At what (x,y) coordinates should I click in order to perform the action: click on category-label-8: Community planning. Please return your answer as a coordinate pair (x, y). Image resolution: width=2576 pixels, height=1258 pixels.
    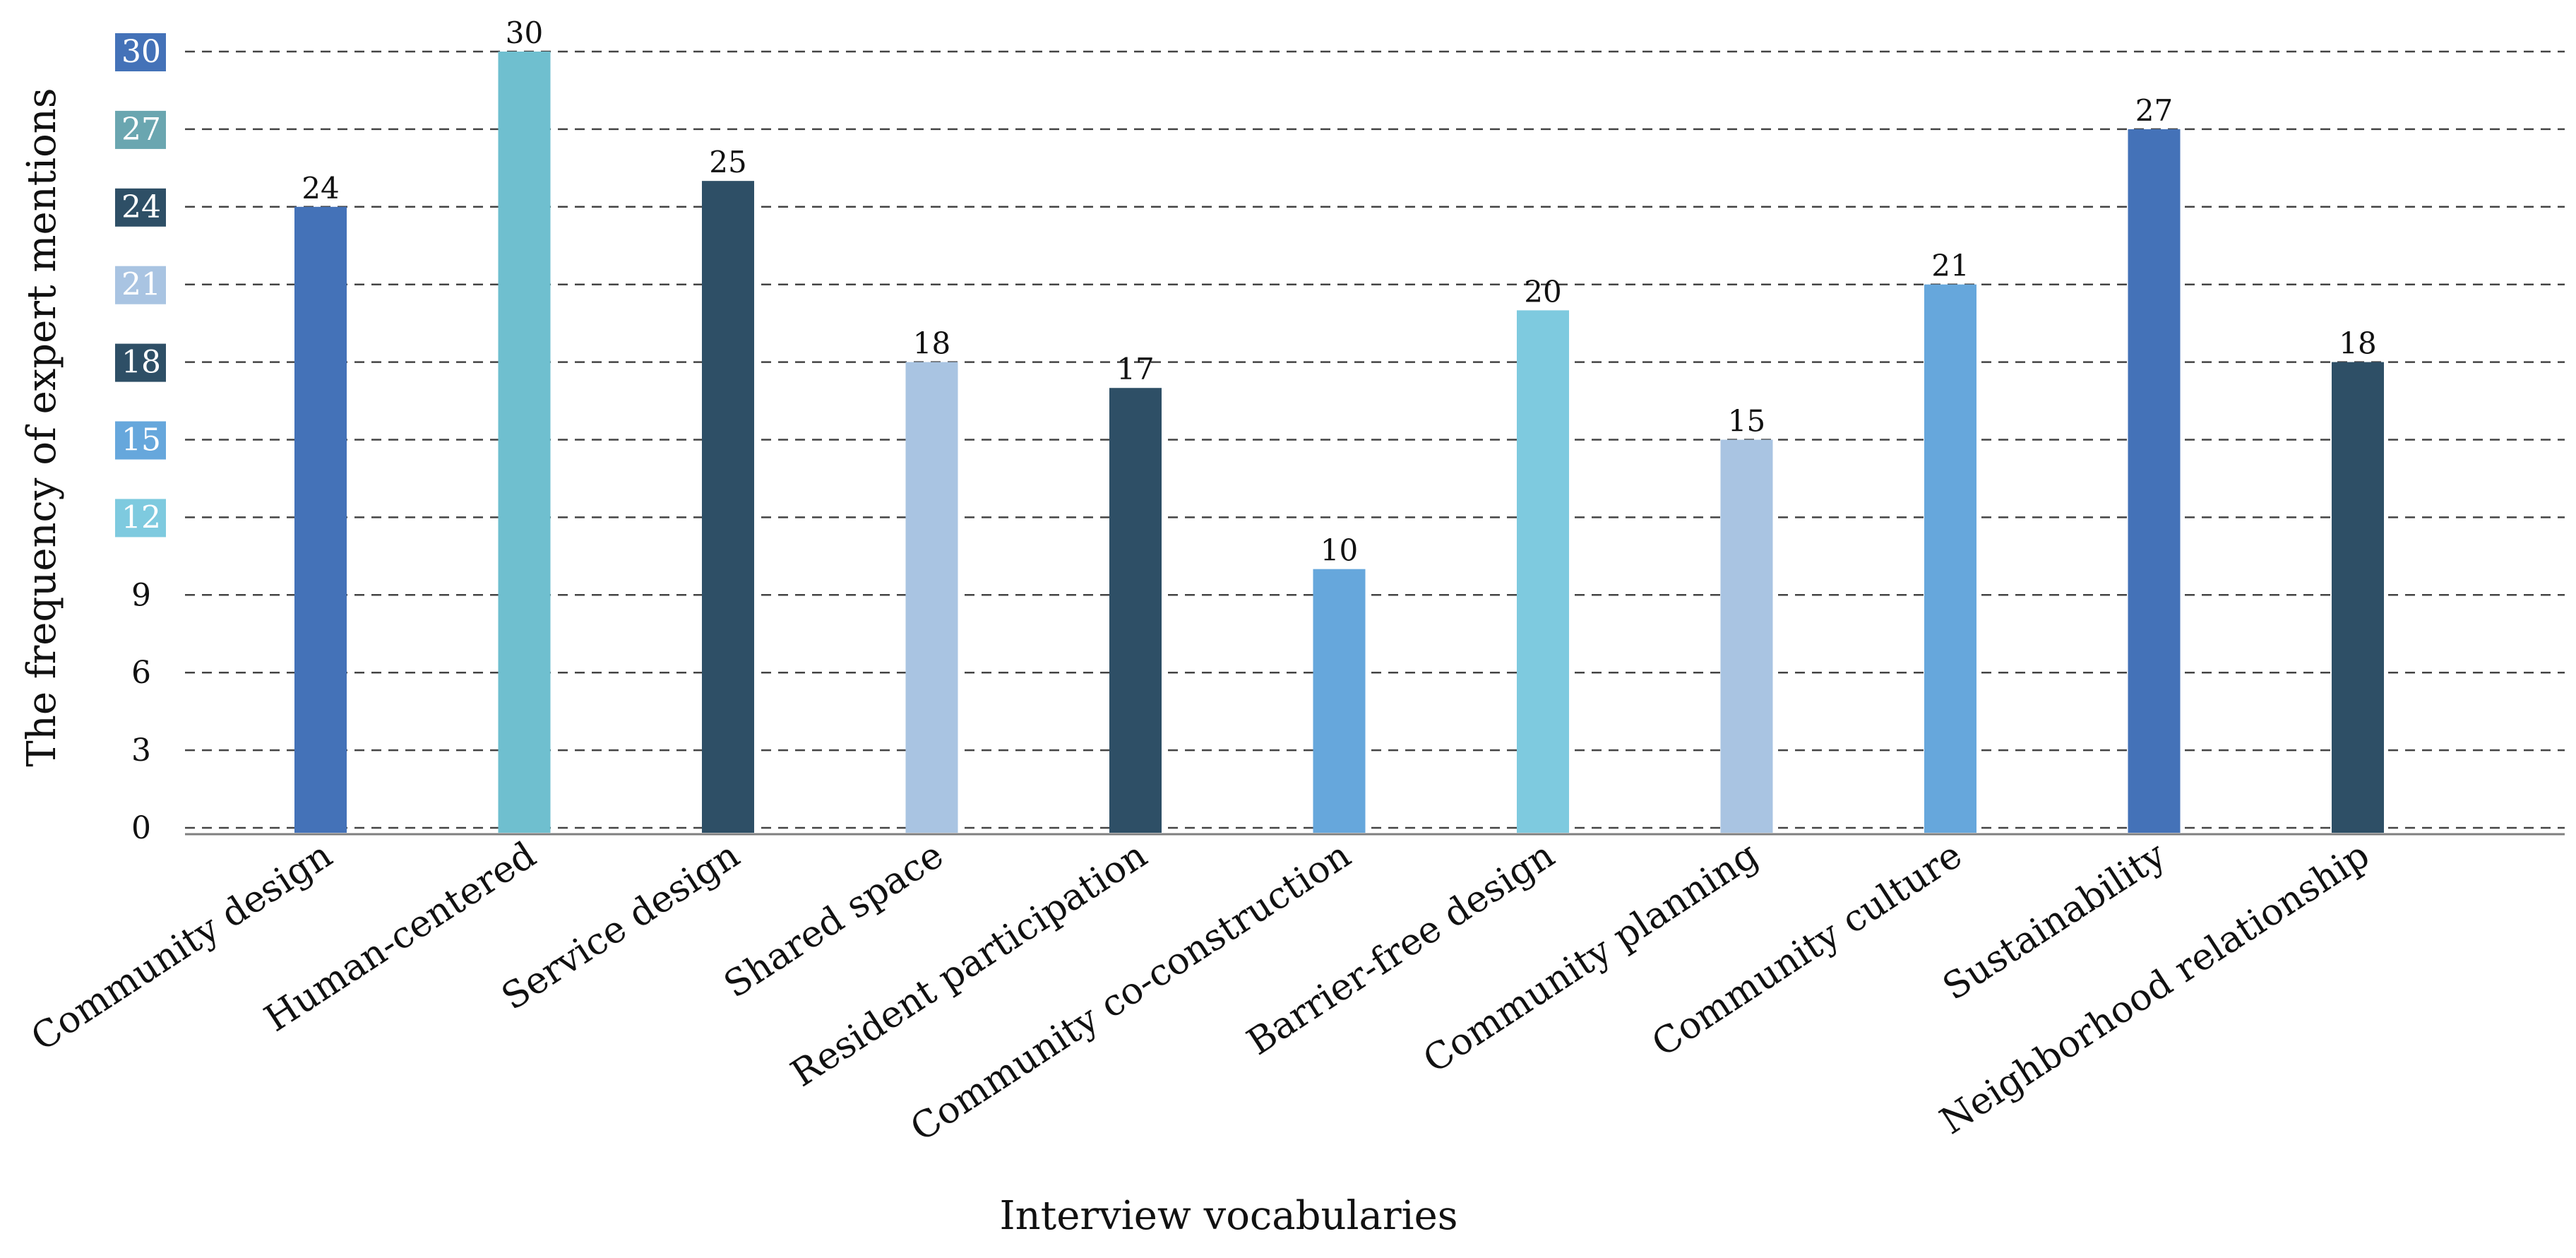
    Looking at the image, I should click on (1590, 958).